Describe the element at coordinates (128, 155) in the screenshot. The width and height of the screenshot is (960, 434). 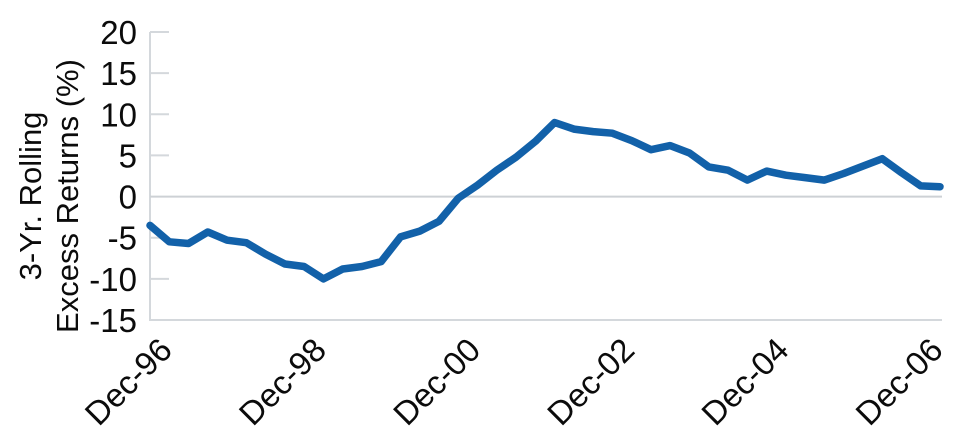
I see `y-tick-label: 5` at that location.